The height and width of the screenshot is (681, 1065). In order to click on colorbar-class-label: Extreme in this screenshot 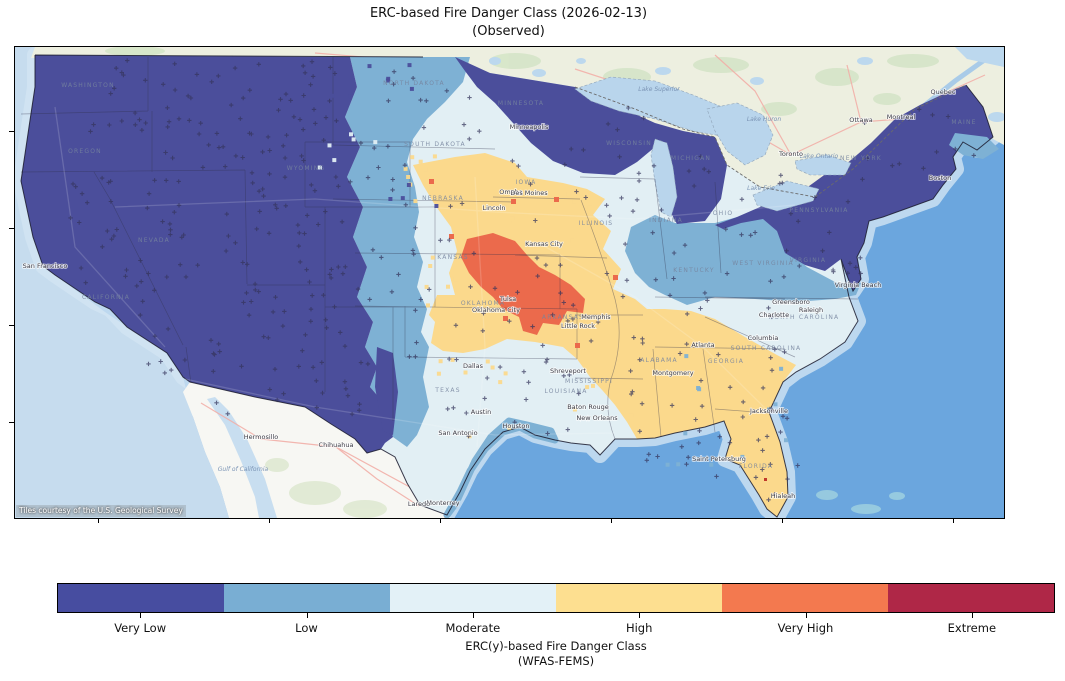, I will do `click(972, 628)`.